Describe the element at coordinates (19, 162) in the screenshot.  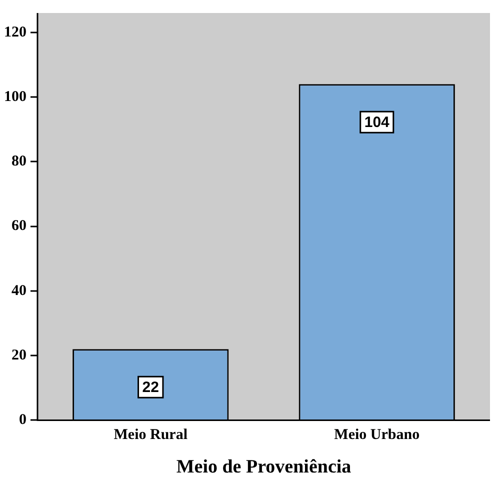
I see `y-tick-label: 80` at that location.